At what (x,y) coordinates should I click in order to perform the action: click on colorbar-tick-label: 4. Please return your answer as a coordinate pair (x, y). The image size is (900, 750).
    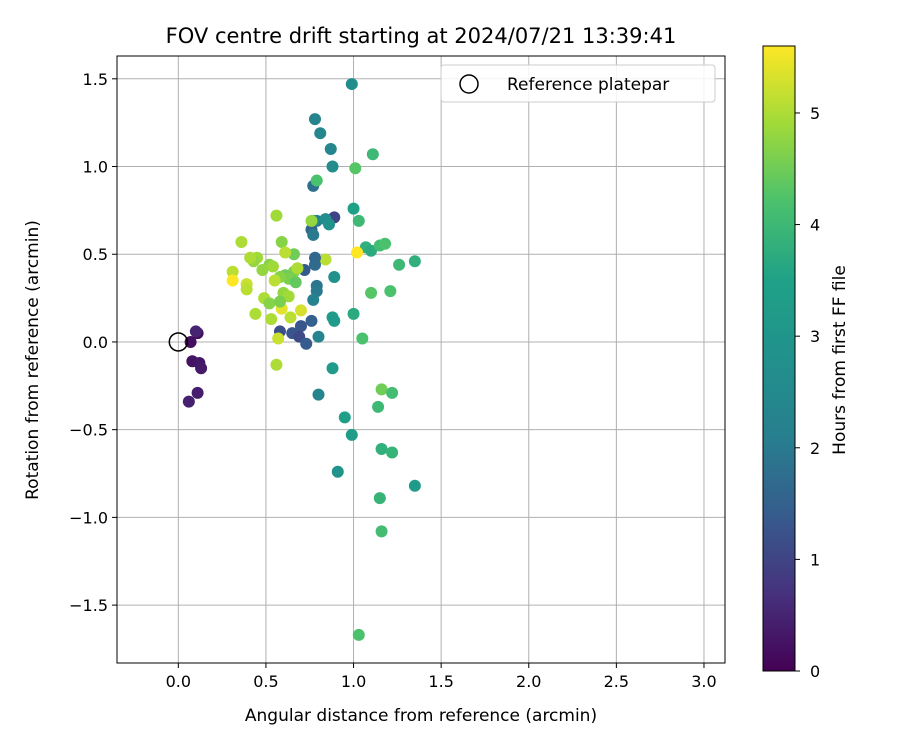
    Looking at the image, I should click on (815, 225).